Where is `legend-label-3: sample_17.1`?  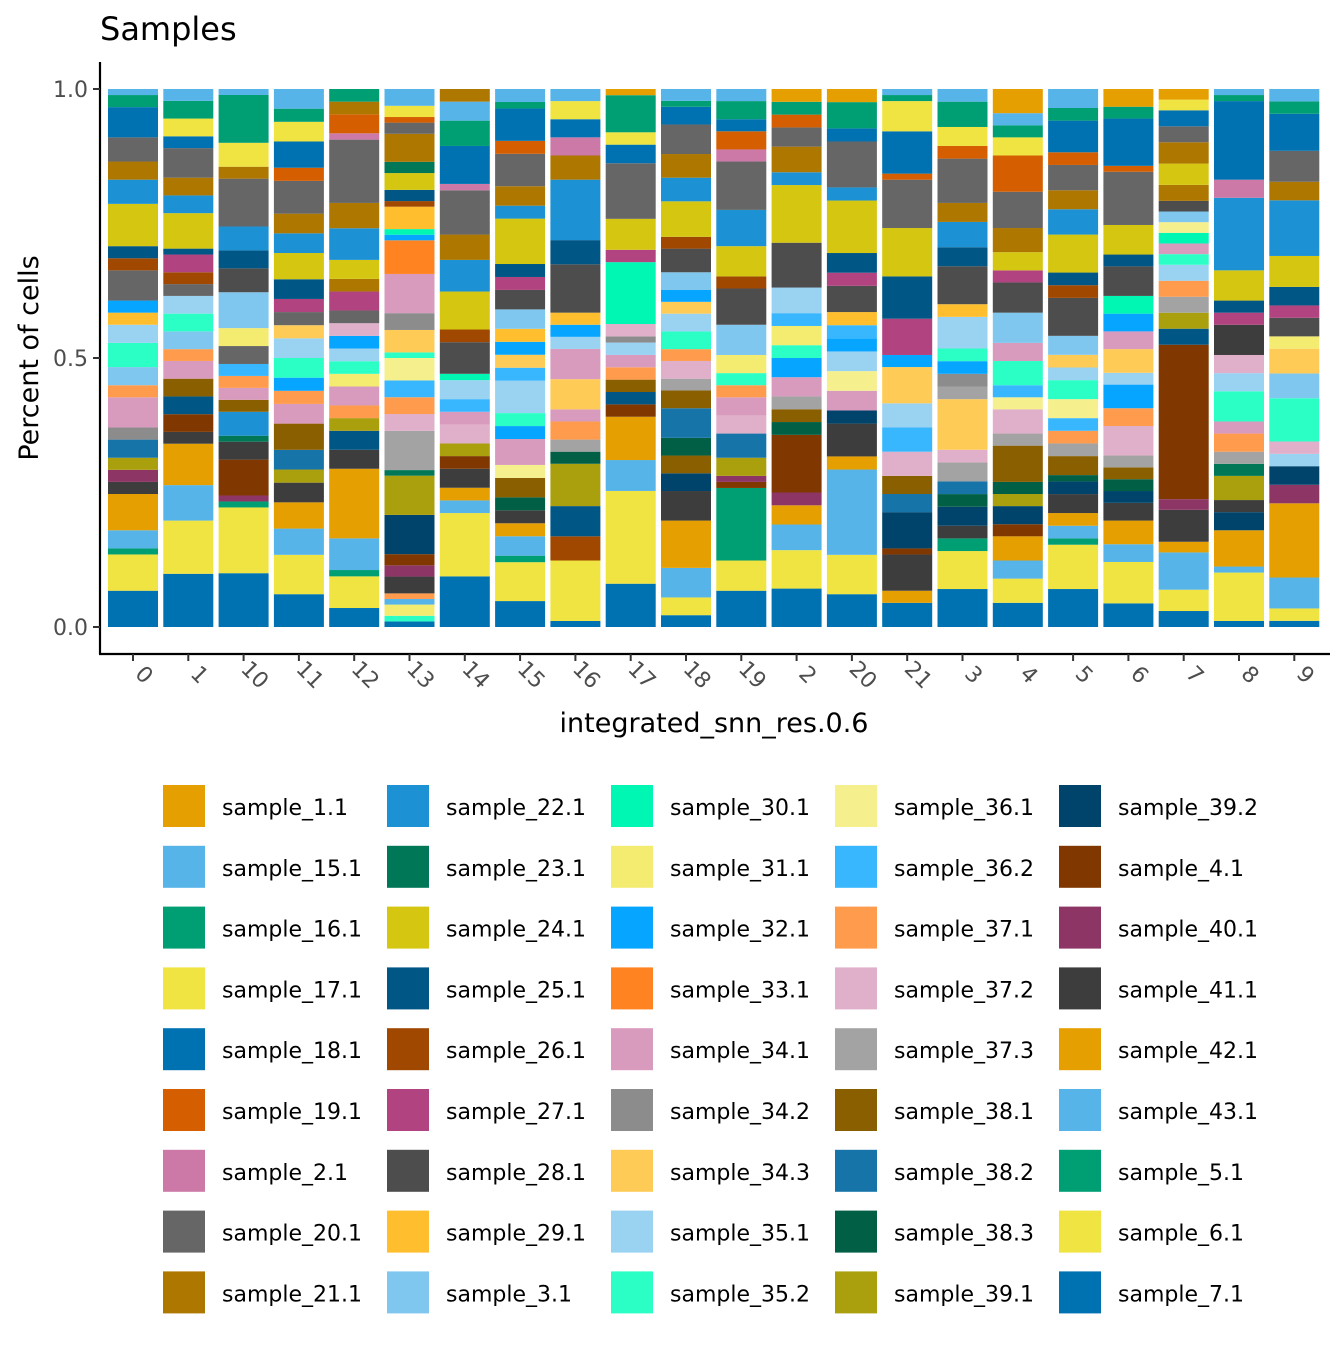 legend-label-3: sample_17.1 is located at coordinates (292, 990).